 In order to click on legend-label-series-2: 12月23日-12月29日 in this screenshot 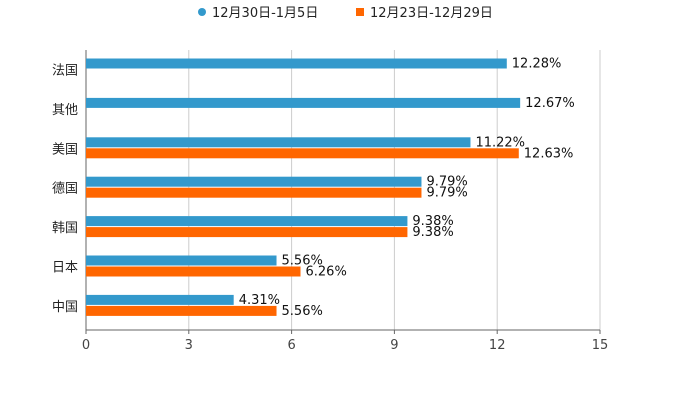, I will do `click(431, 13)`.